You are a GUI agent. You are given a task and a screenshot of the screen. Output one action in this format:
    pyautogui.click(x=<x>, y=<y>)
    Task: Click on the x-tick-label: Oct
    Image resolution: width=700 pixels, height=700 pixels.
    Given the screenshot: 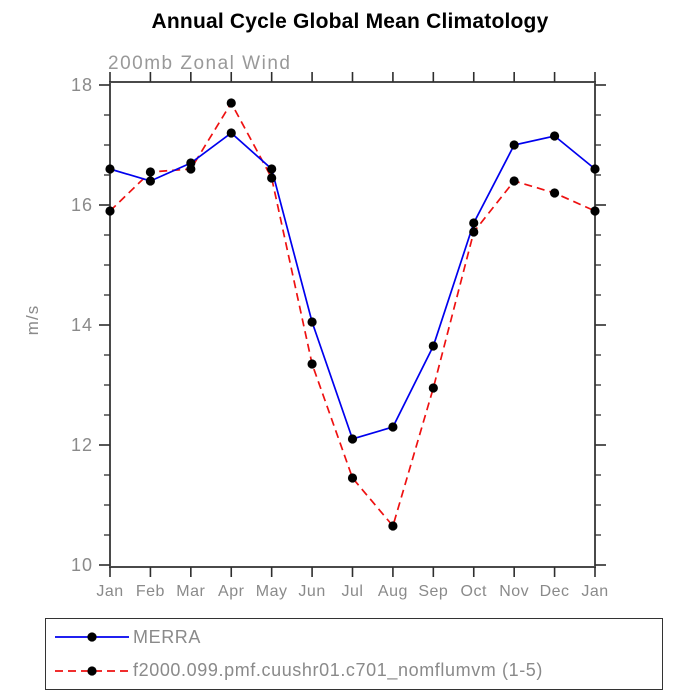 What is the action you would take?
    pyautogui.click(x=474, y=591)
    